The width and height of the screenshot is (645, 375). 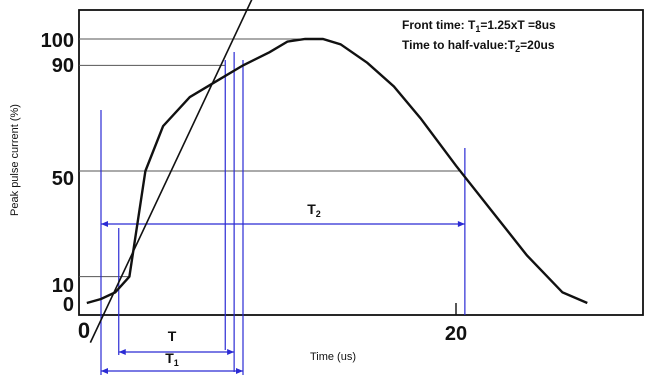 What do you see at coordinates (172, 359) in the screenshot?
I see `interval-label-1: T1` at bounding box center [172, 359].